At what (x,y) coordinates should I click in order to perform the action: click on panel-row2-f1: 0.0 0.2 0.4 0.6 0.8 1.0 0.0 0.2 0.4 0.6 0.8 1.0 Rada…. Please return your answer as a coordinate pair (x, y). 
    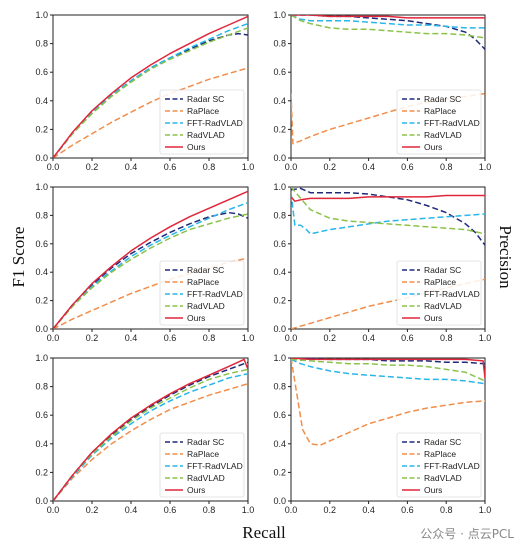
    Looking at the image, I should click on (144, 262).